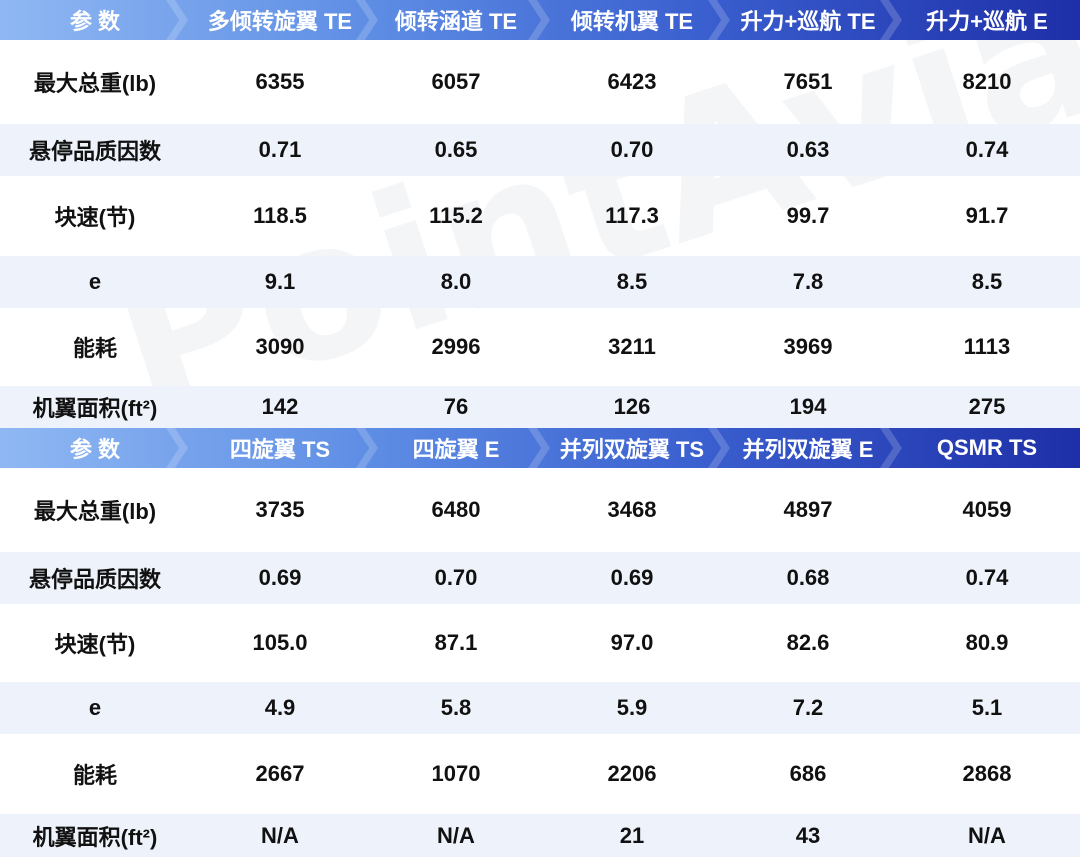 This screenshot has height=857, width=1080. Describe the element at coordinates (540, 407) in the screenshot. I see `table-row: 机翼面积(ft²) 142 76 126 194 275` at that location.